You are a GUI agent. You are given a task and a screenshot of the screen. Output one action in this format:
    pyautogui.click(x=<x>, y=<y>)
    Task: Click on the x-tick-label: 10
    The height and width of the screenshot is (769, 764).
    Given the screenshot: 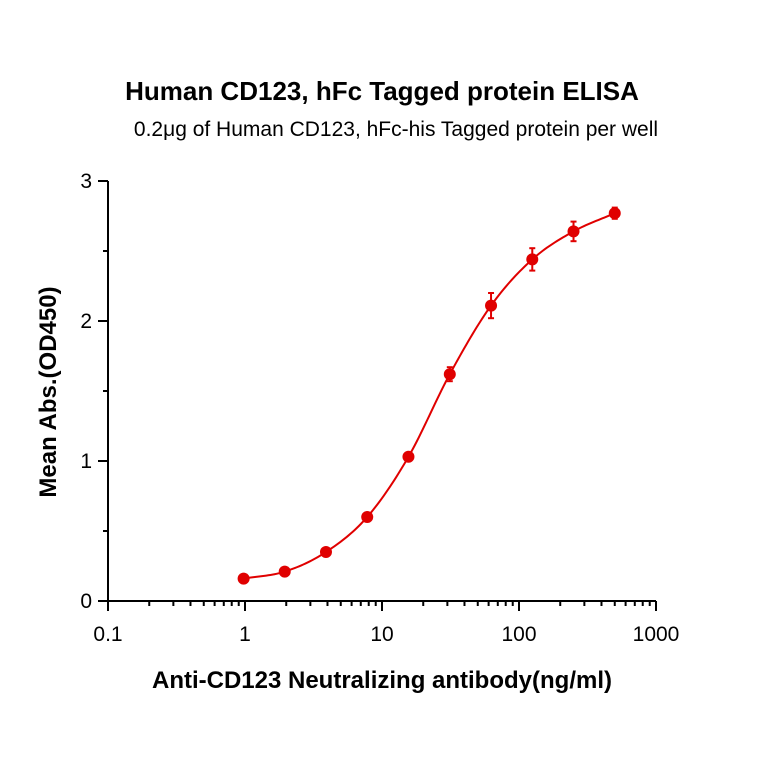 What is the action you would take?
    pyautogui.click(x=381, y=634)
    